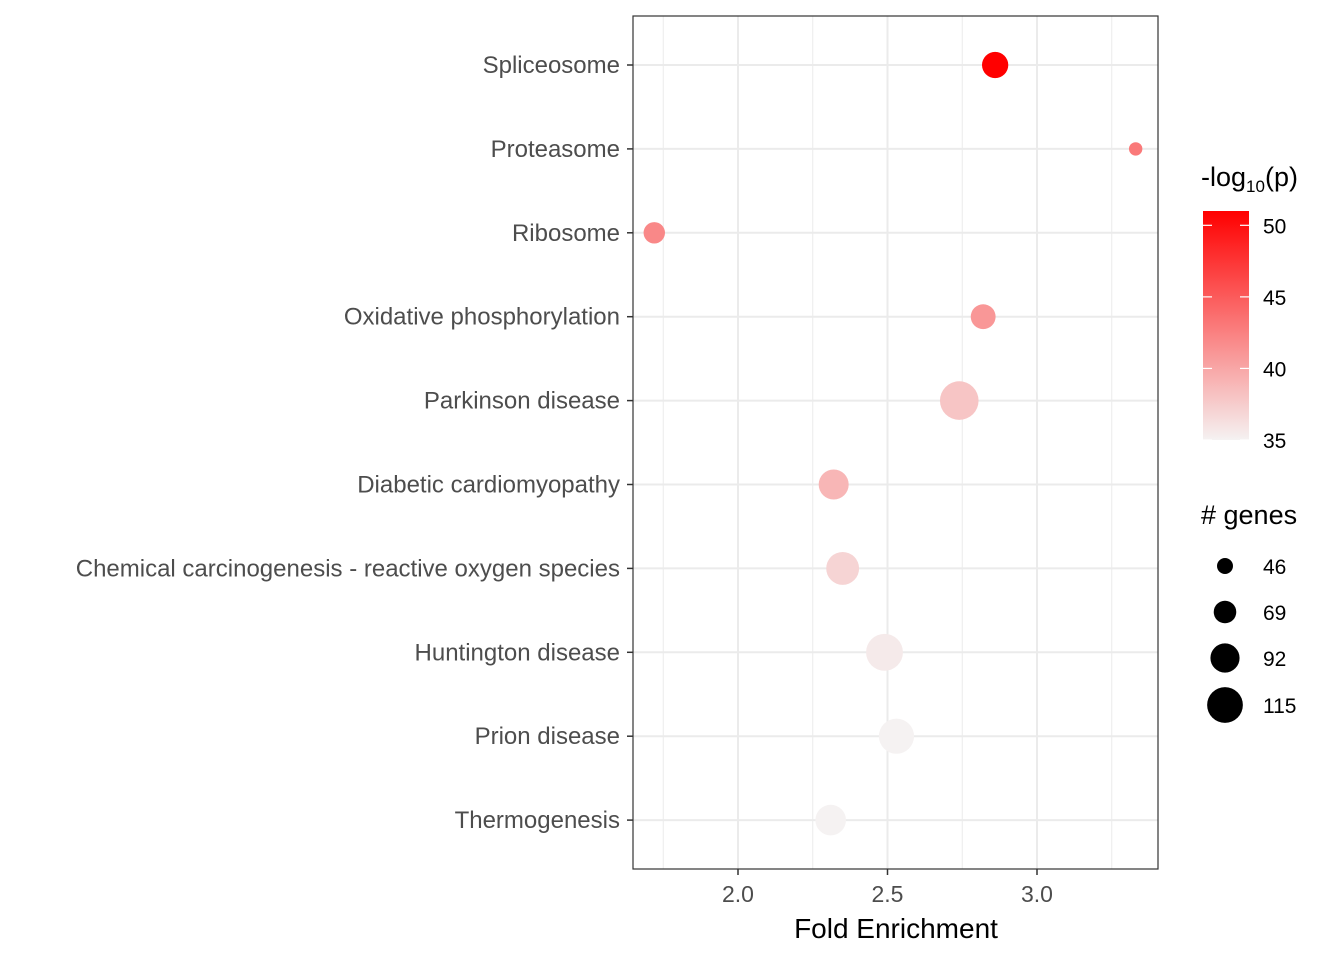 The height and width of the screenshot is (960, 1344). What do you see at coordinates (547, 736) in the screenshot?
I see `y-category-label: Prion disease` at bounding box center [547, 736].